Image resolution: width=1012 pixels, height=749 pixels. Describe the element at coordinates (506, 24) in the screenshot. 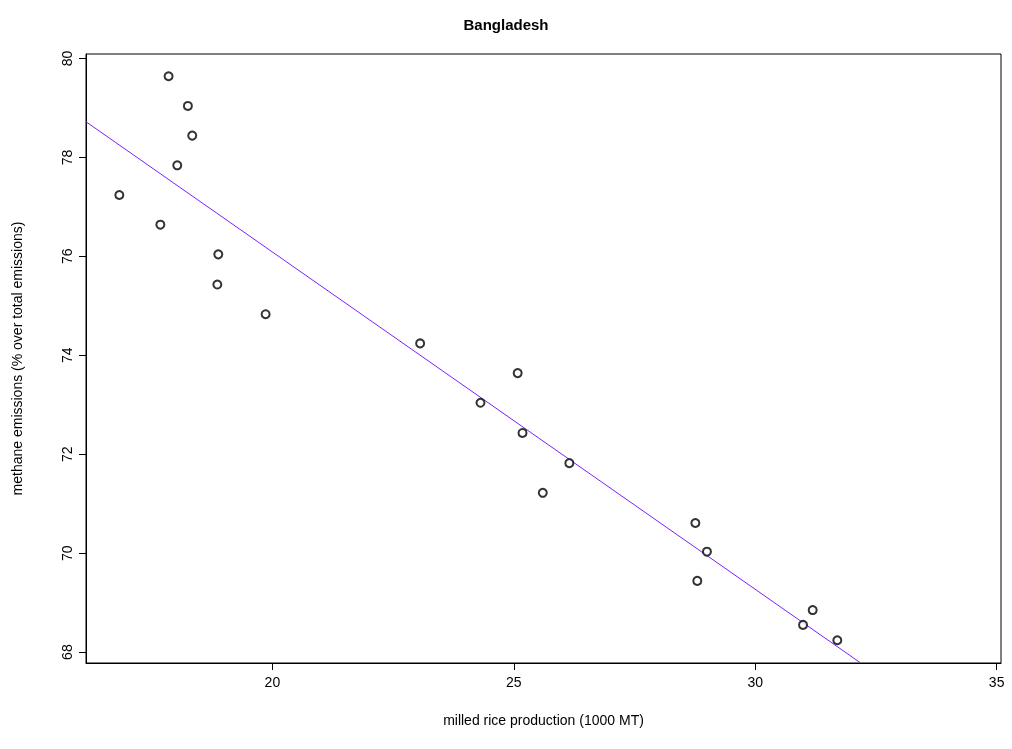

I see `chart-title: Bangladesh` at that location.